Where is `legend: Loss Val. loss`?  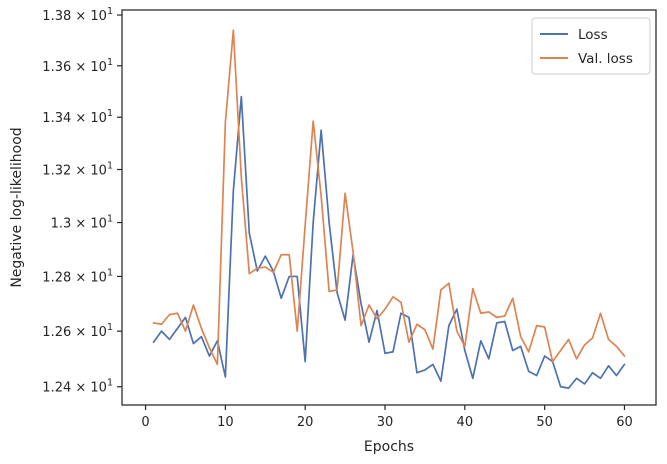 legend: Loss Val. loss is located at coordinates (591, 46).